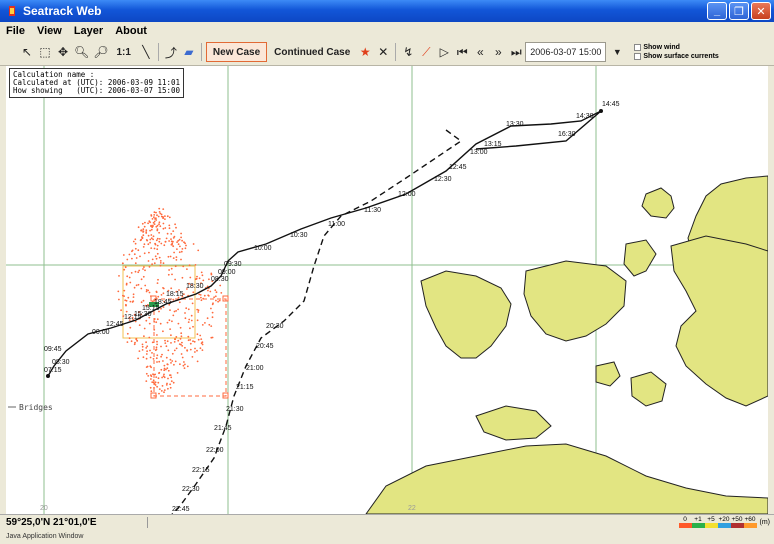 Image resolution: width=774 pixels, height=544 pixels. I want to click on continued-case-button: Continued Case, so click(312, 52).